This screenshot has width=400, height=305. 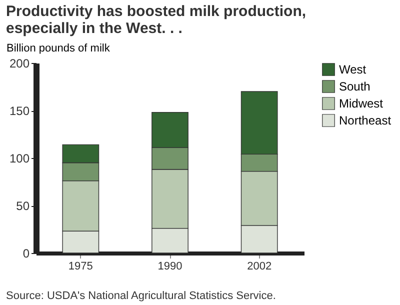 I want to click on x-tick-label: 2002, so click(x=259, y=266).